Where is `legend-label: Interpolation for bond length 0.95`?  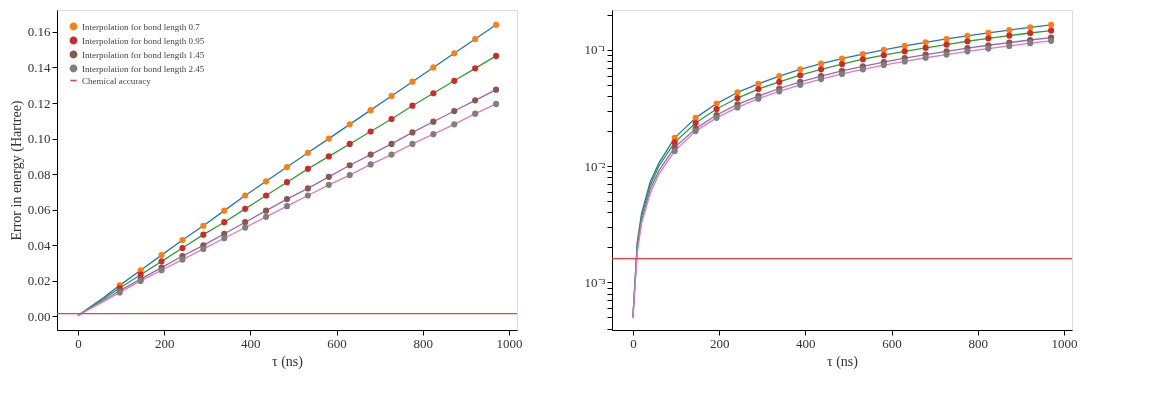 legend-label: Interpolation for bond length 0.95 is located at coordinates (143, 40).